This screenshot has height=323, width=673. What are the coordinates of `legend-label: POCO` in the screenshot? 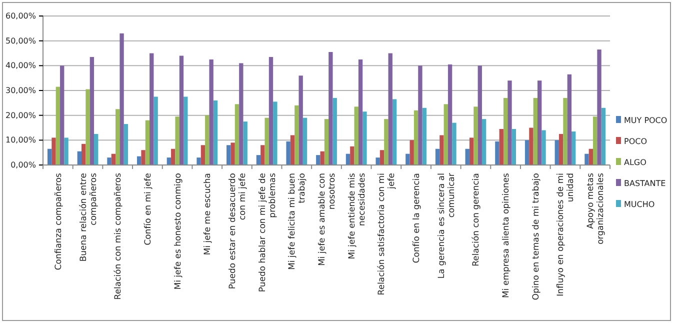 It's located at (636, 141).